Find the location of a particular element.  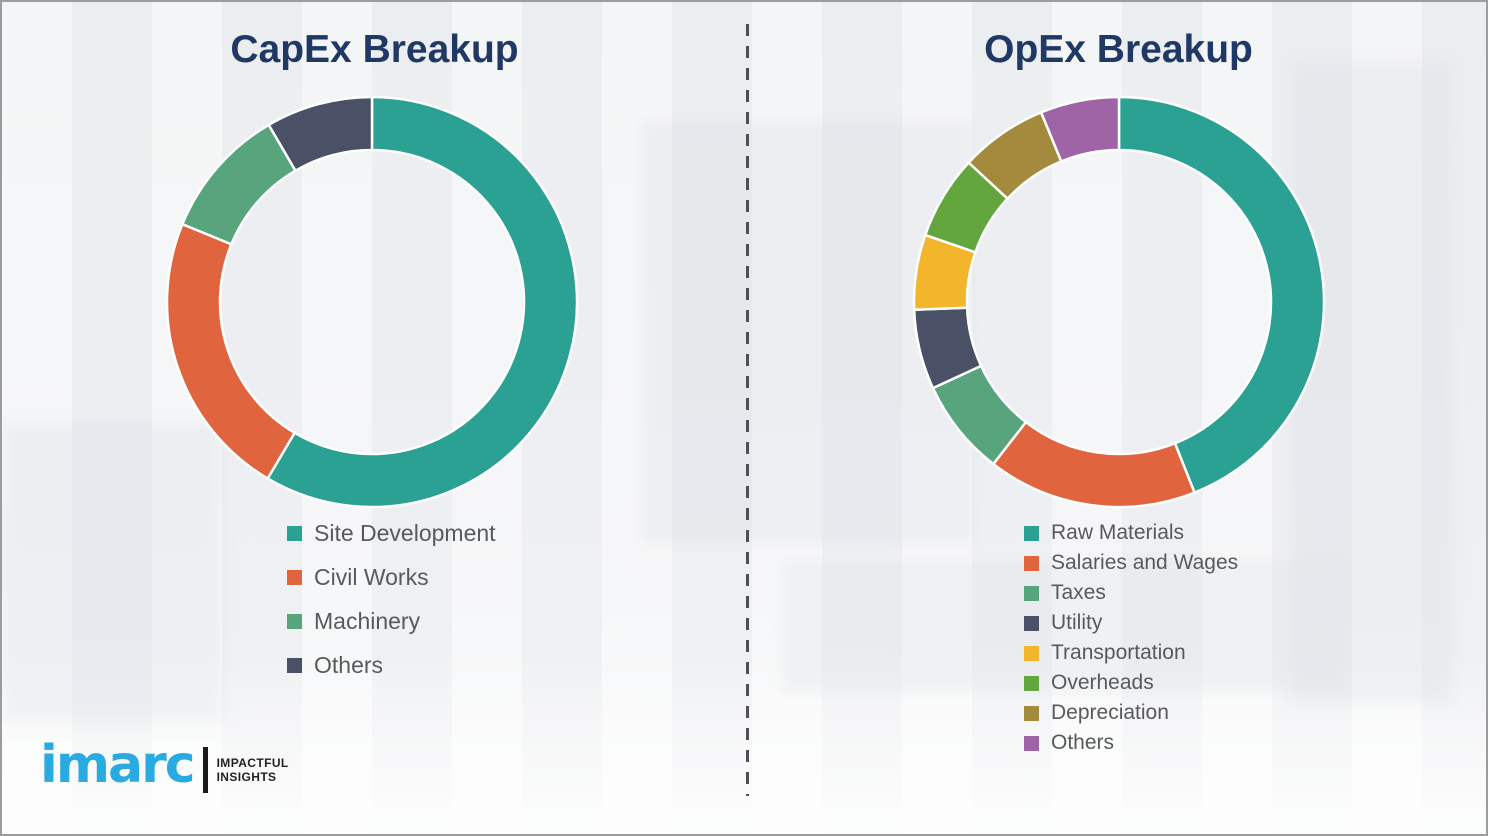

capex-donut-chart is located at coordinates (372, 302).